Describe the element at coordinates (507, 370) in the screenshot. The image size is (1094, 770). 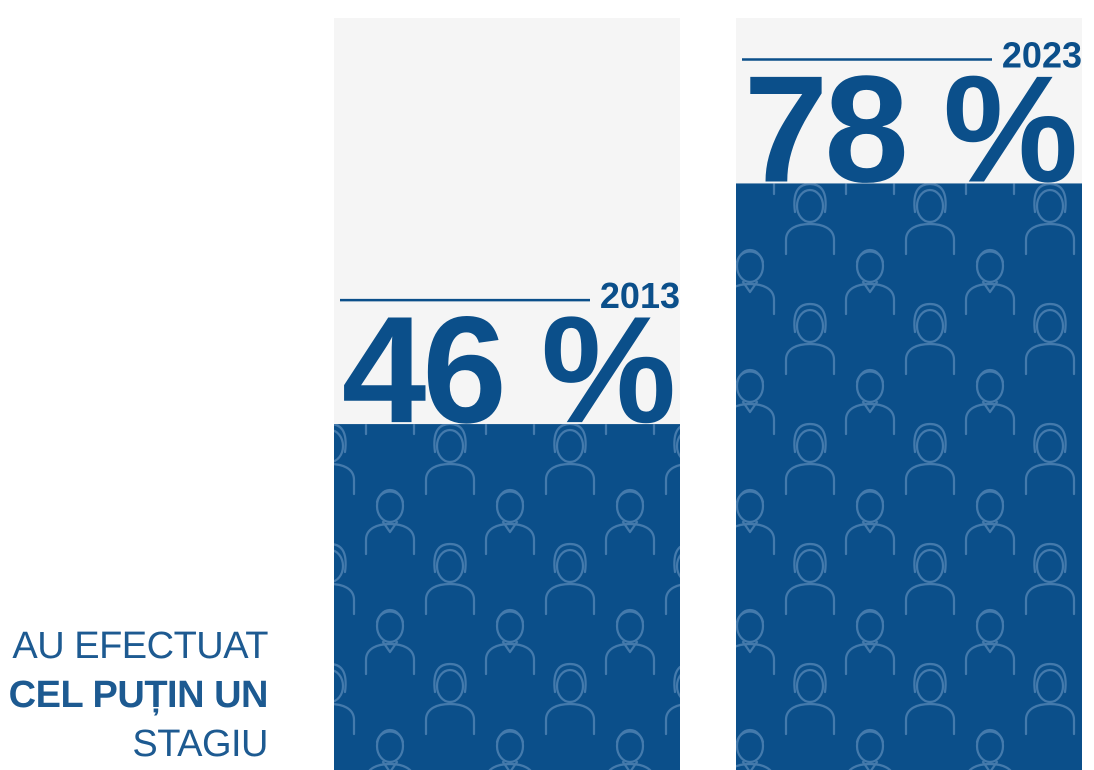
I see `value-label-2013: 46 %` at that location.